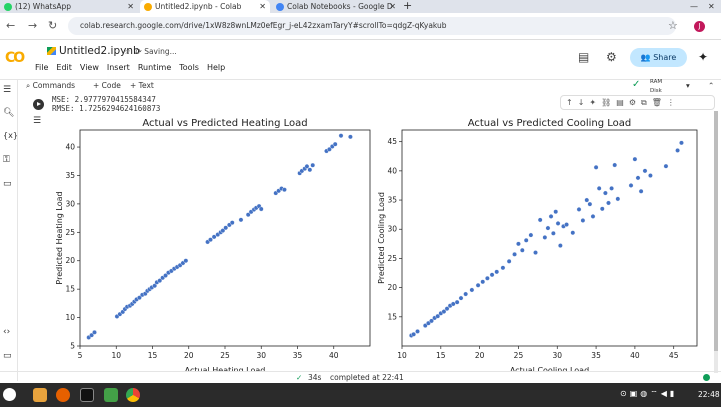 This screenshot has height=407, width=721. I want to click on scrollbar, so click(716, 242).